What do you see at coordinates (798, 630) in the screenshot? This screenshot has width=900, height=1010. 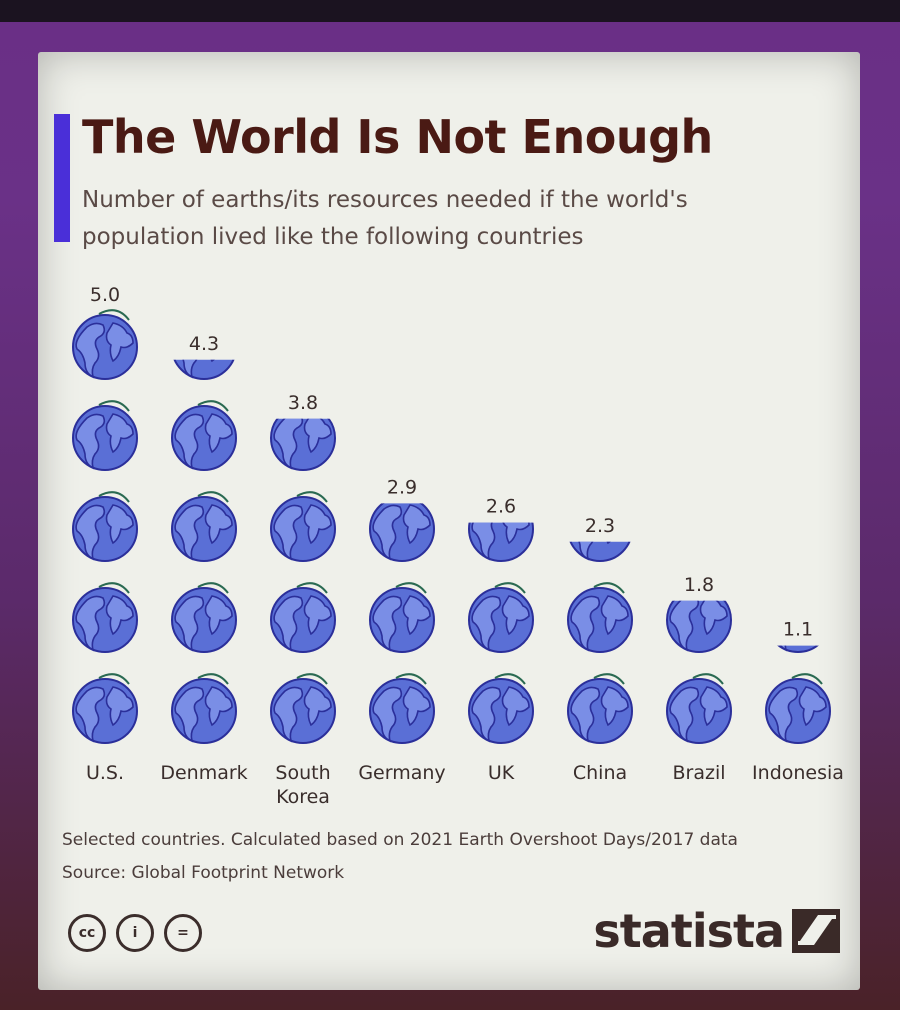 I see `value-label: 1.1` at bounding box center [798, 630].